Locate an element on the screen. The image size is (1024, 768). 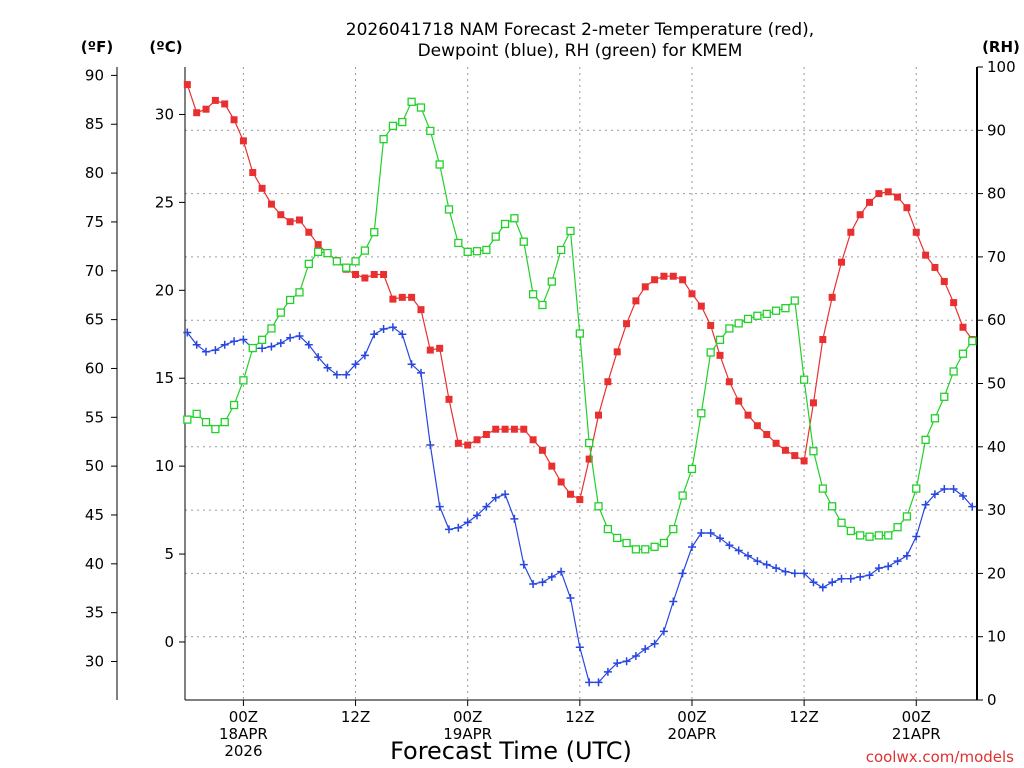
fahrenheit-unit-label: (ºF) is located at coordinates (97, 47).